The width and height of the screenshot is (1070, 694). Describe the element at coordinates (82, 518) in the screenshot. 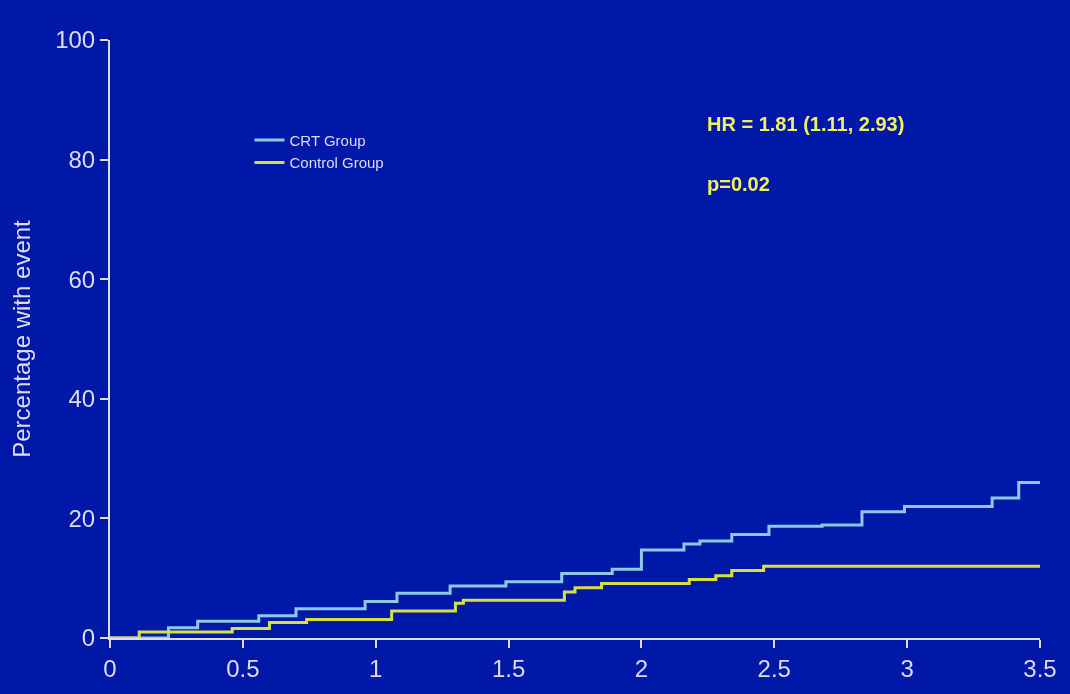

I see `y-tick-label: 20` at that location.